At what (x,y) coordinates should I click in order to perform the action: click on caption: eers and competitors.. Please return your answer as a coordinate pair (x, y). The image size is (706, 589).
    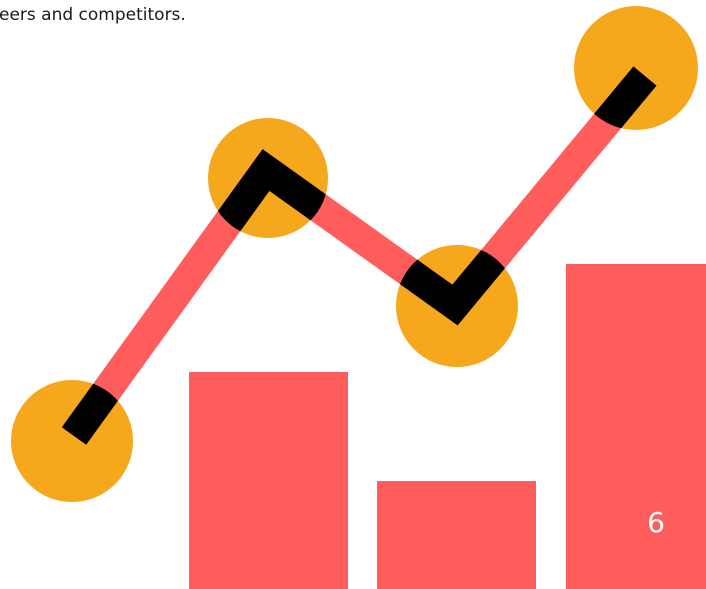
    Looking at the image, I should click on (93, 15).